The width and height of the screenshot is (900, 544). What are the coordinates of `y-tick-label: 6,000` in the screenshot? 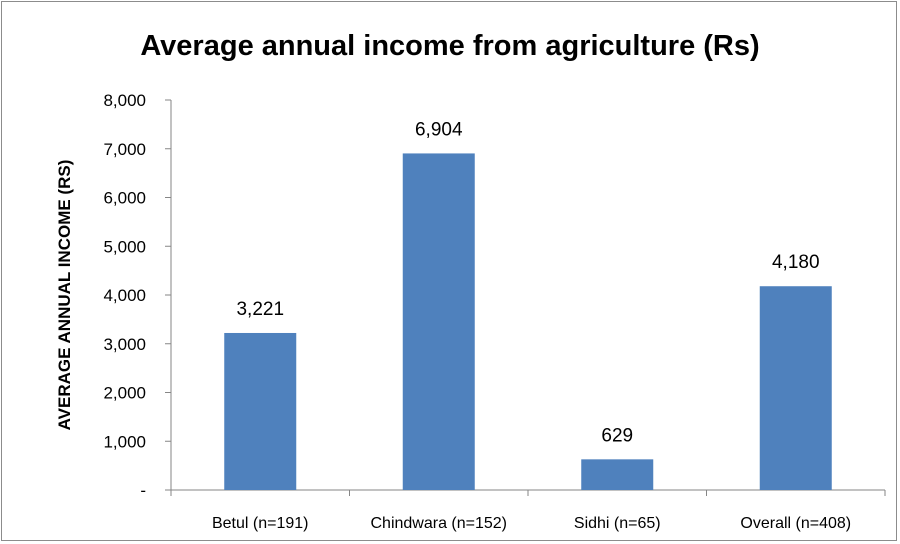 It's located at (124, 198).